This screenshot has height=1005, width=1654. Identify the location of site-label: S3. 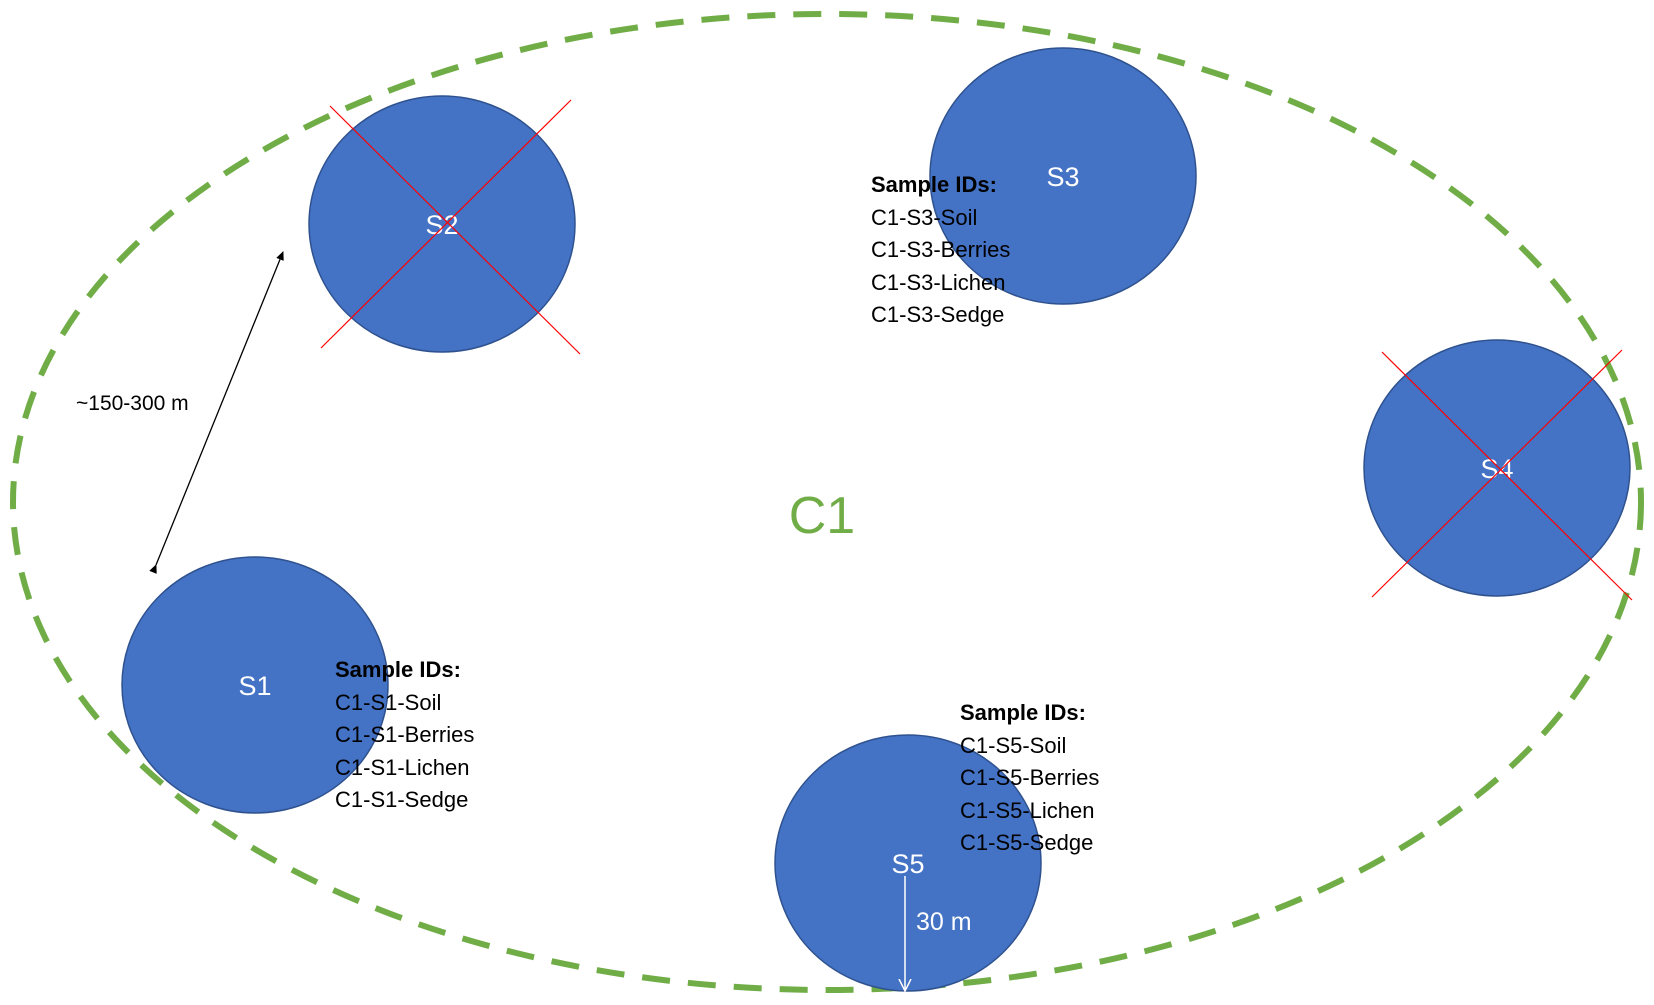
(1062, 177).